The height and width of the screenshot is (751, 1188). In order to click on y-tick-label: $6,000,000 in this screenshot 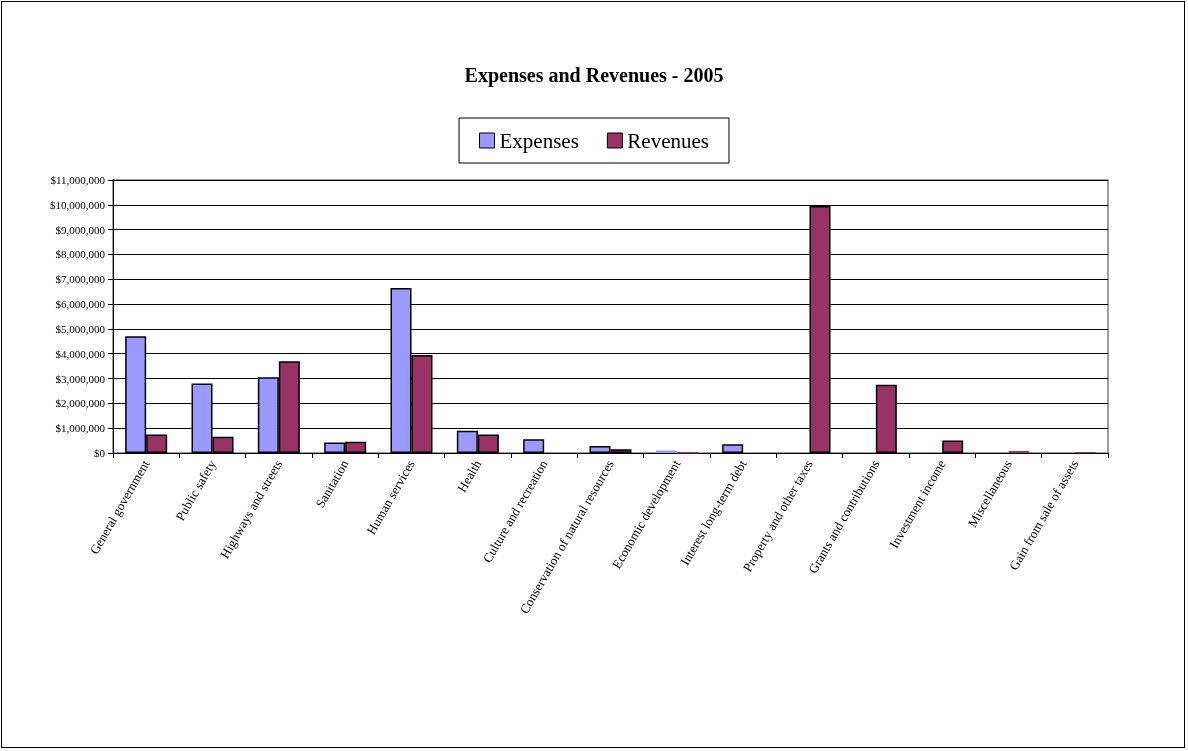, I will do `click(80, 304)`.